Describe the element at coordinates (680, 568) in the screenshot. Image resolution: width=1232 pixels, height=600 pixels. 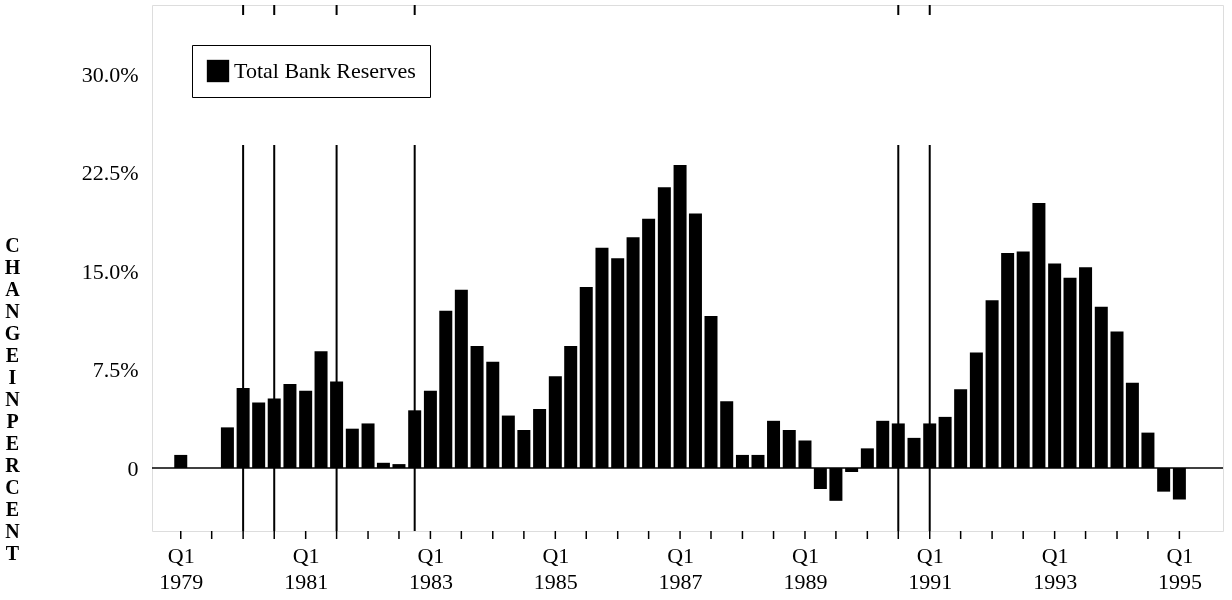
I see `x-tick-label: Q1 1987` at that location.